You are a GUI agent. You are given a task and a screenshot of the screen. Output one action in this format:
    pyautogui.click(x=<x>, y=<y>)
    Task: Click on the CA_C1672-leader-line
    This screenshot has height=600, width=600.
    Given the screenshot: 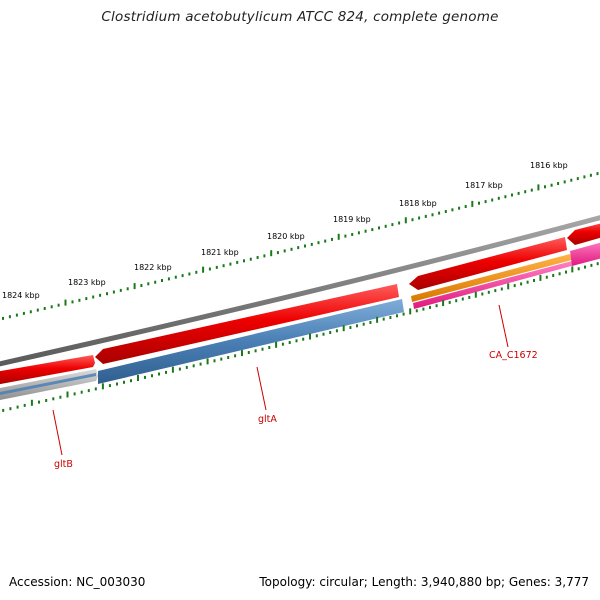 What is the action you would take?
    pyautogui.click(x=503, y=326)
    